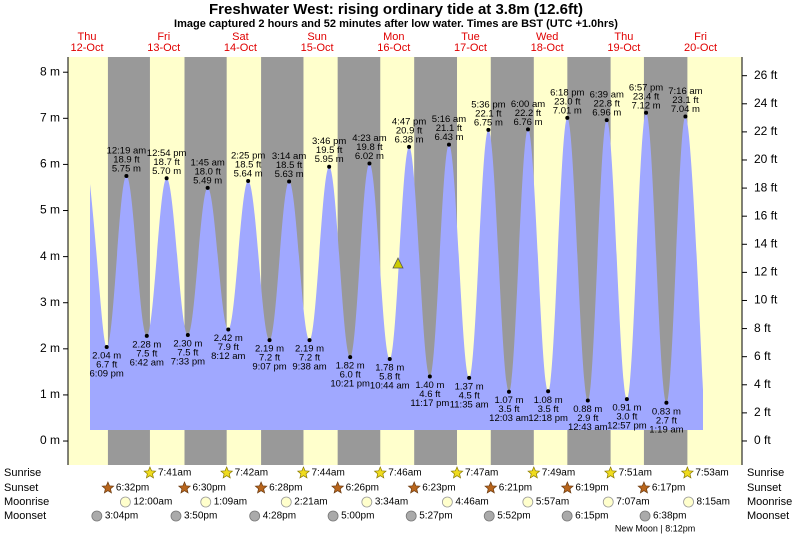 This screenshot has width=793, height=538. Describe the element at coordinates (132, 488) in the screenshot. I see `sunset-time: 6:32pm` at that location.